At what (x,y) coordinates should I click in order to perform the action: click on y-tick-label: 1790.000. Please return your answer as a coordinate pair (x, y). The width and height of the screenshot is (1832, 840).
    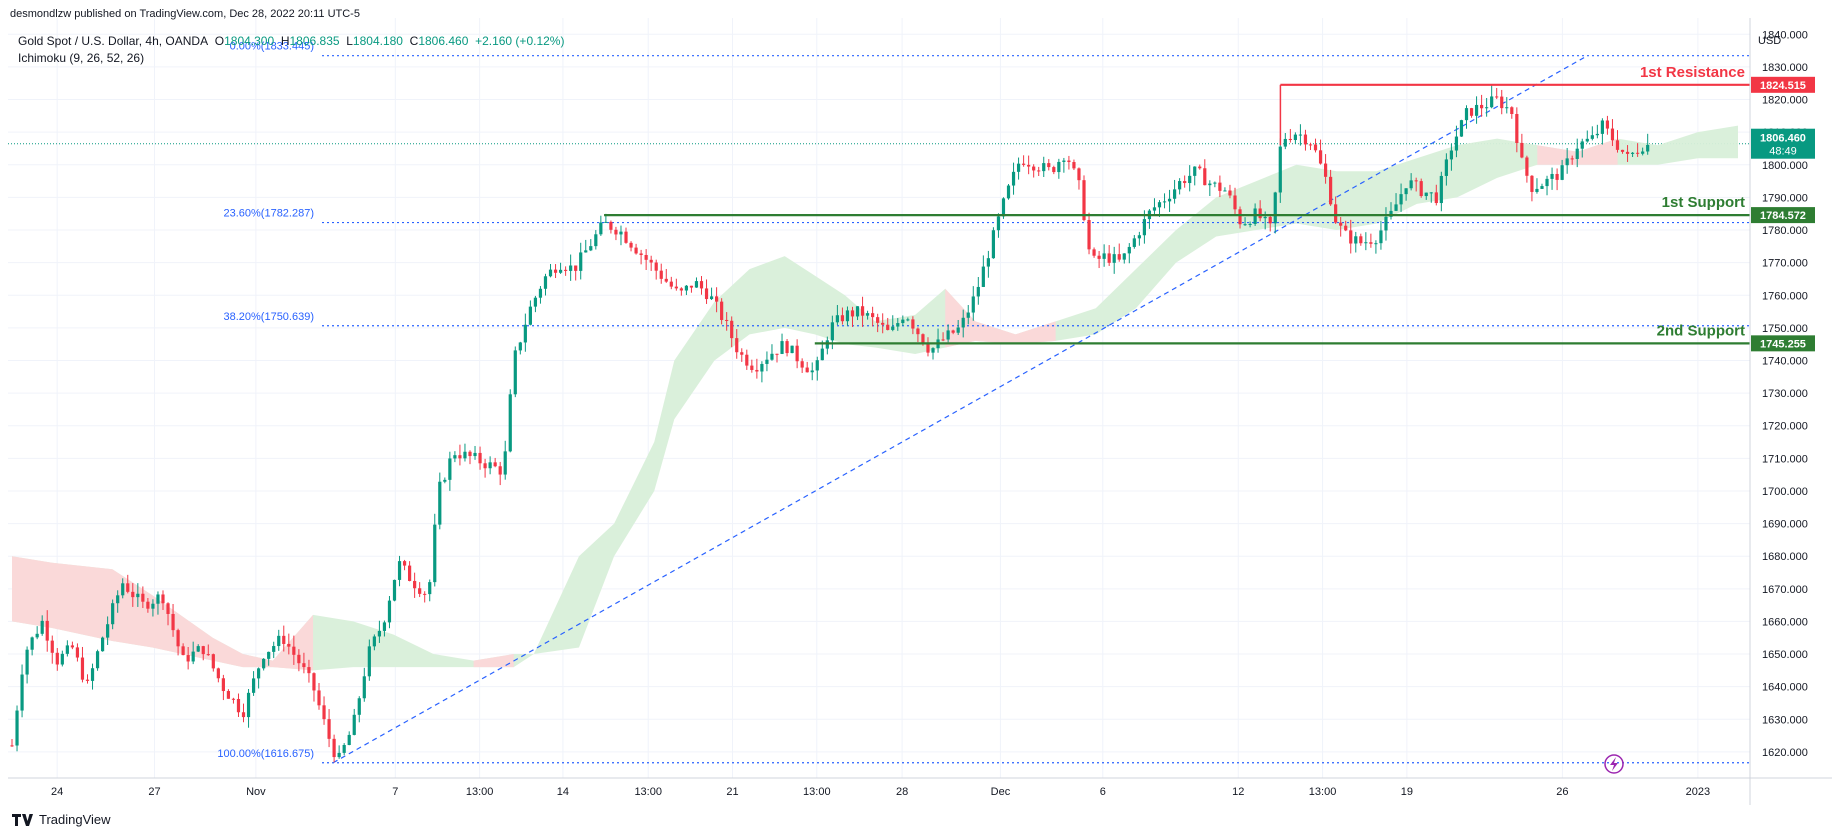
    Looking at the image, I should click on (1785, 198).